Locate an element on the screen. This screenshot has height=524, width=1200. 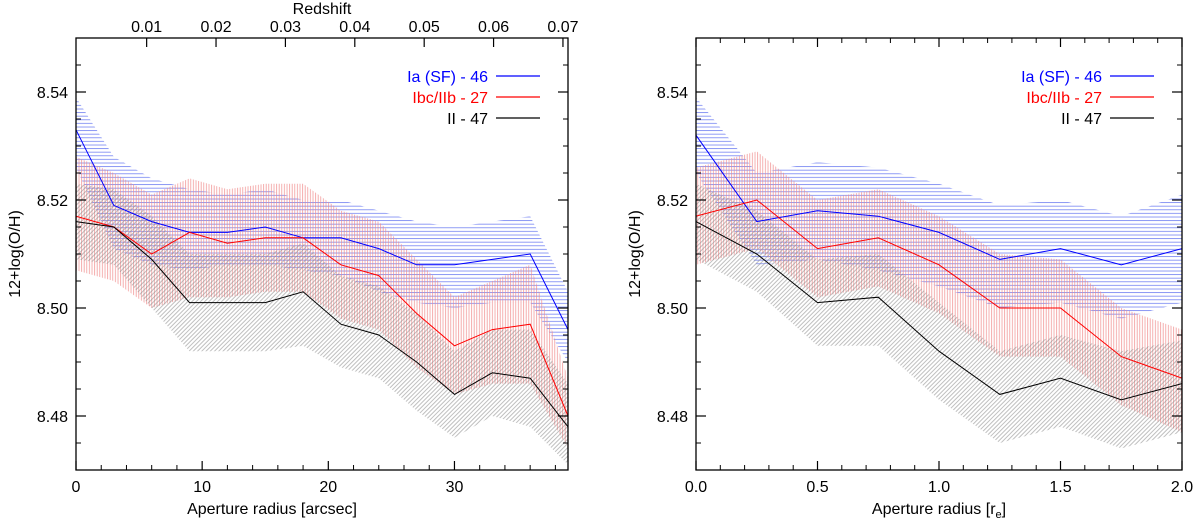
series-line-ibc-iib is located at coordinates (939, 289).